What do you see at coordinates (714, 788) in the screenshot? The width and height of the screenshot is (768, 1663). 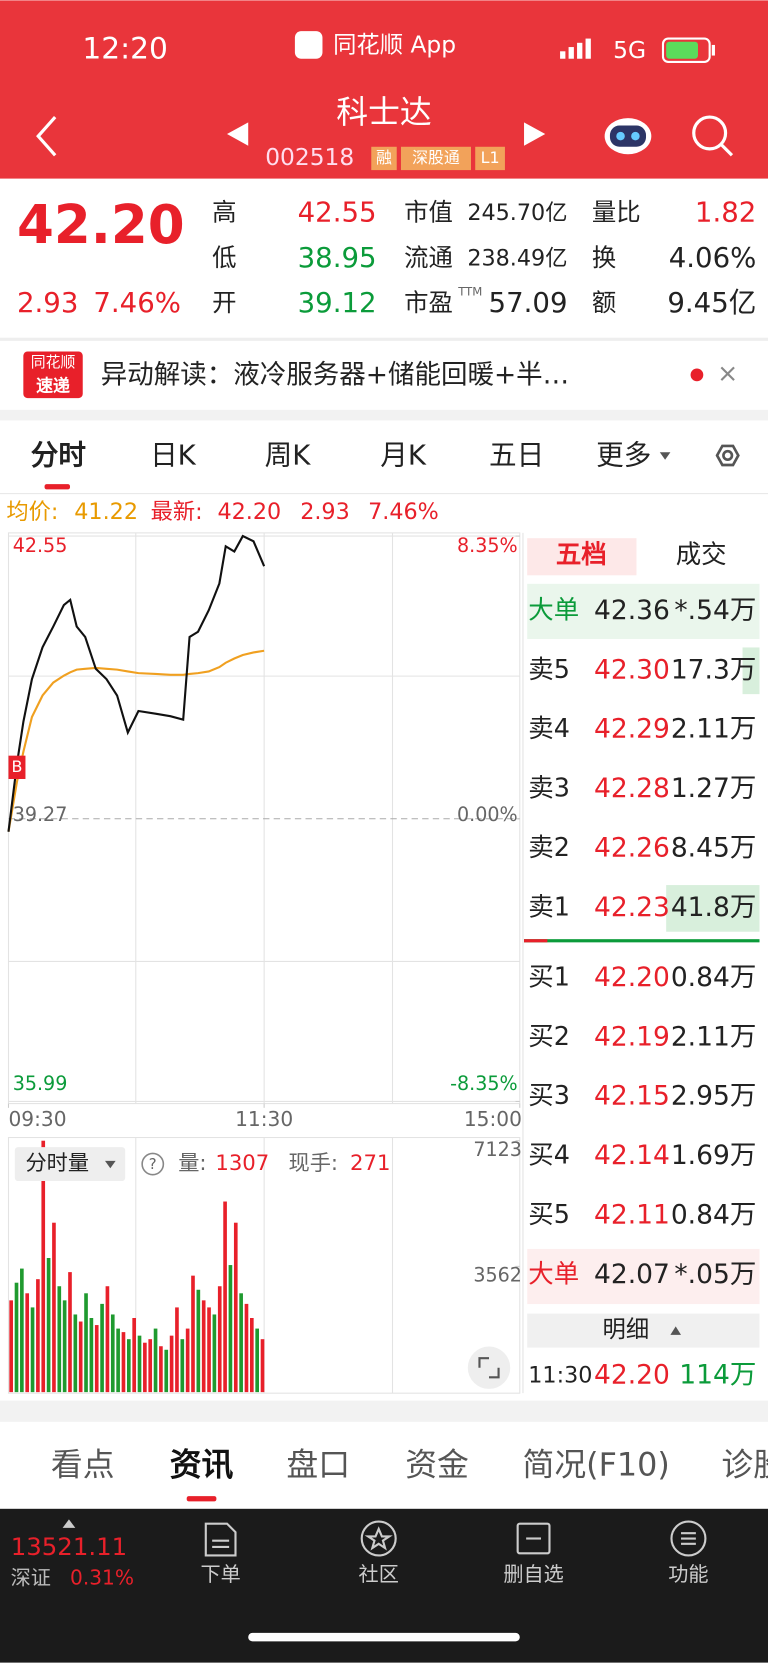 I see `book-volume: 1.27万` at bounding box center [714, 788].